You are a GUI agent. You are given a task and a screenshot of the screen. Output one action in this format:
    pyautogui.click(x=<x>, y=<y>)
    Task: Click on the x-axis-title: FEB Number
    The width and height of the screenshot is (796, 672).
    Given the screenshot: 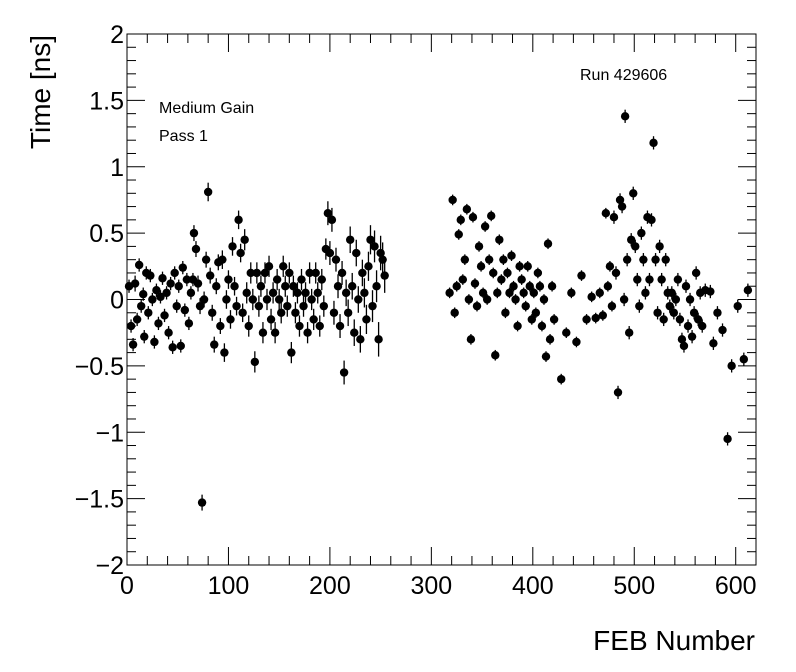 What is the action you would take?
    pyautogui.click(x=674, y=640)
    